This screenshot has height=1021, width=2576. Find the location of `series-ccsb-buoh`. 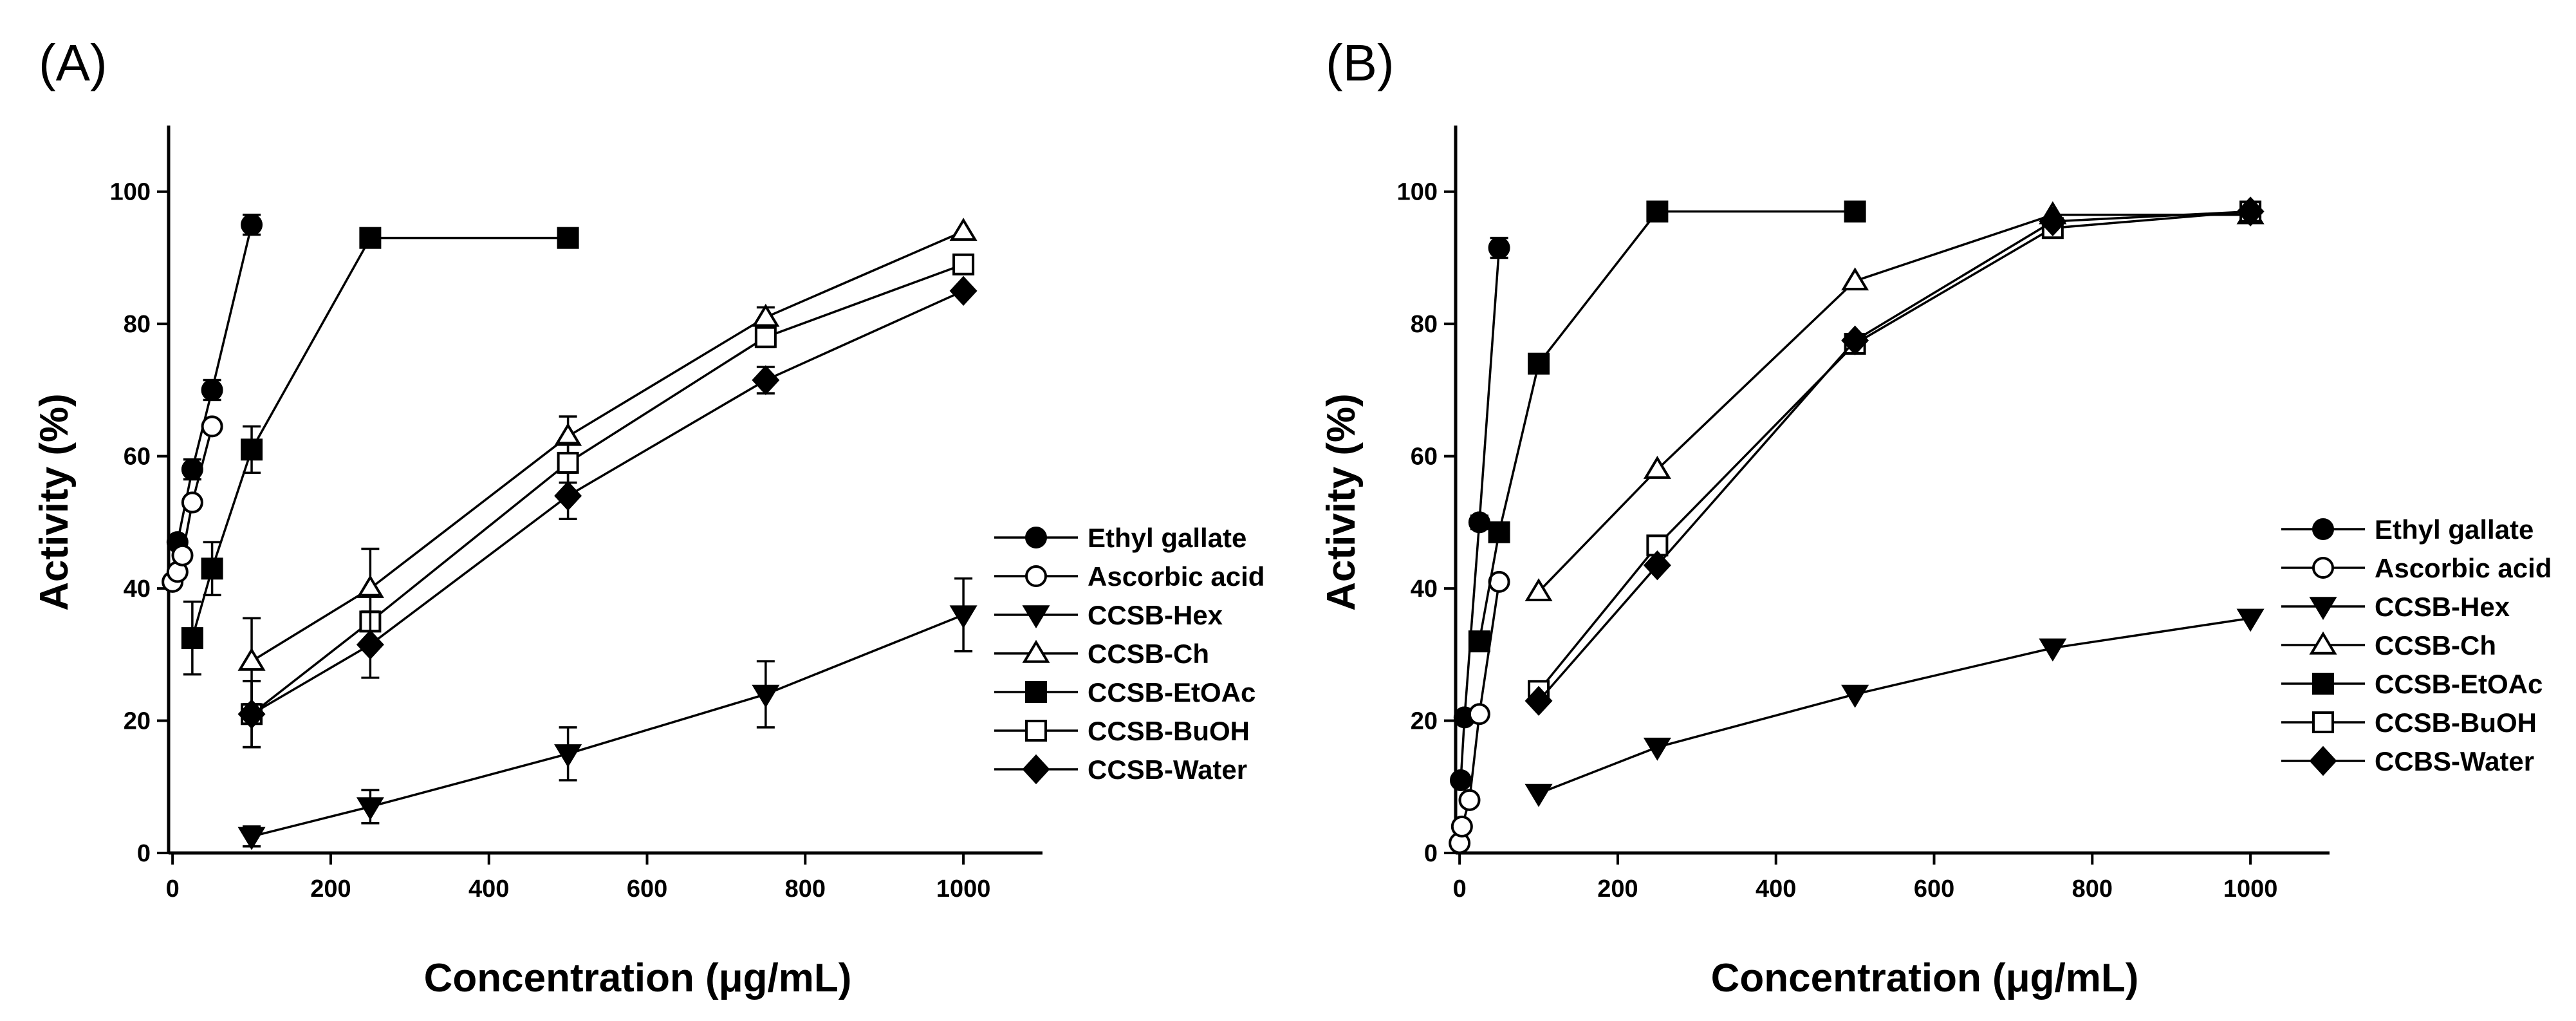

series-ccsb-buoh is located at coordinates (1895, 451).